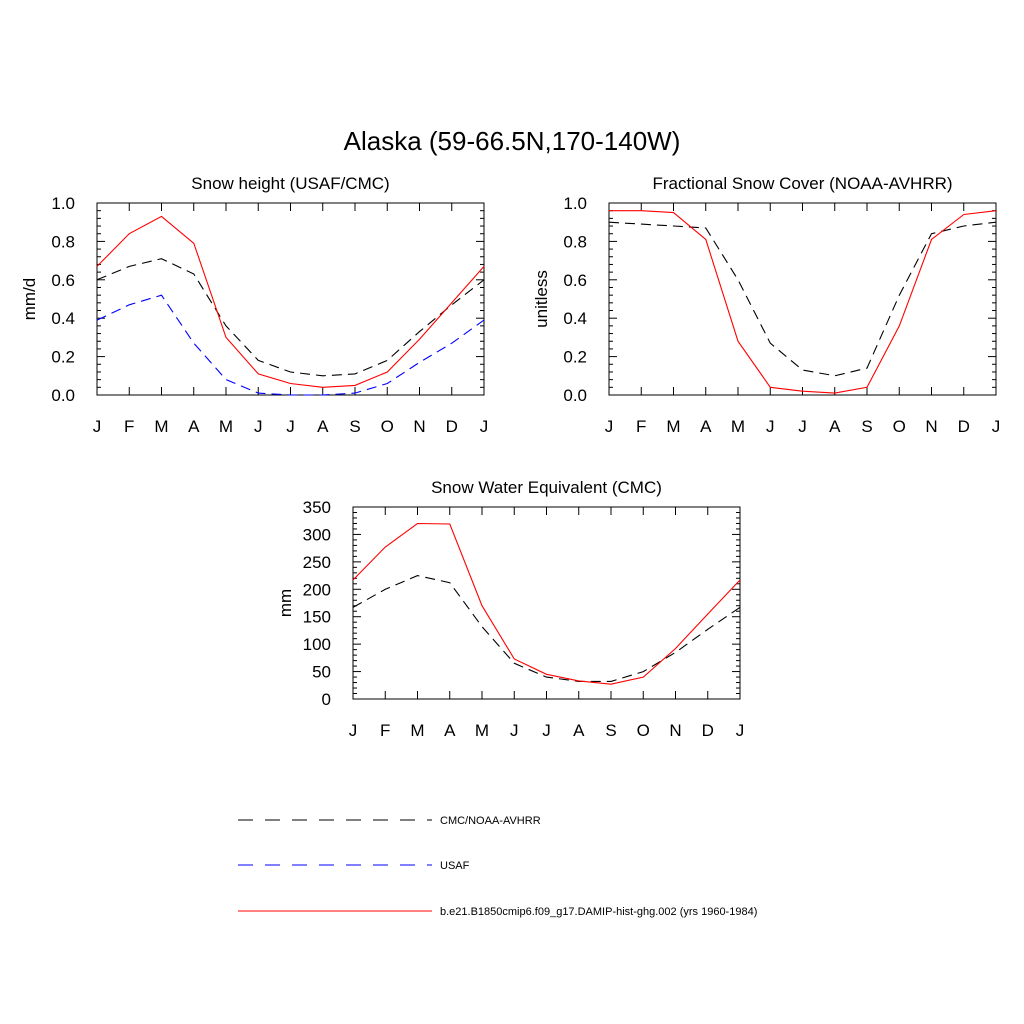  I want to click on chart-title: Snow height (USAF/CMC), so click(290, 183).